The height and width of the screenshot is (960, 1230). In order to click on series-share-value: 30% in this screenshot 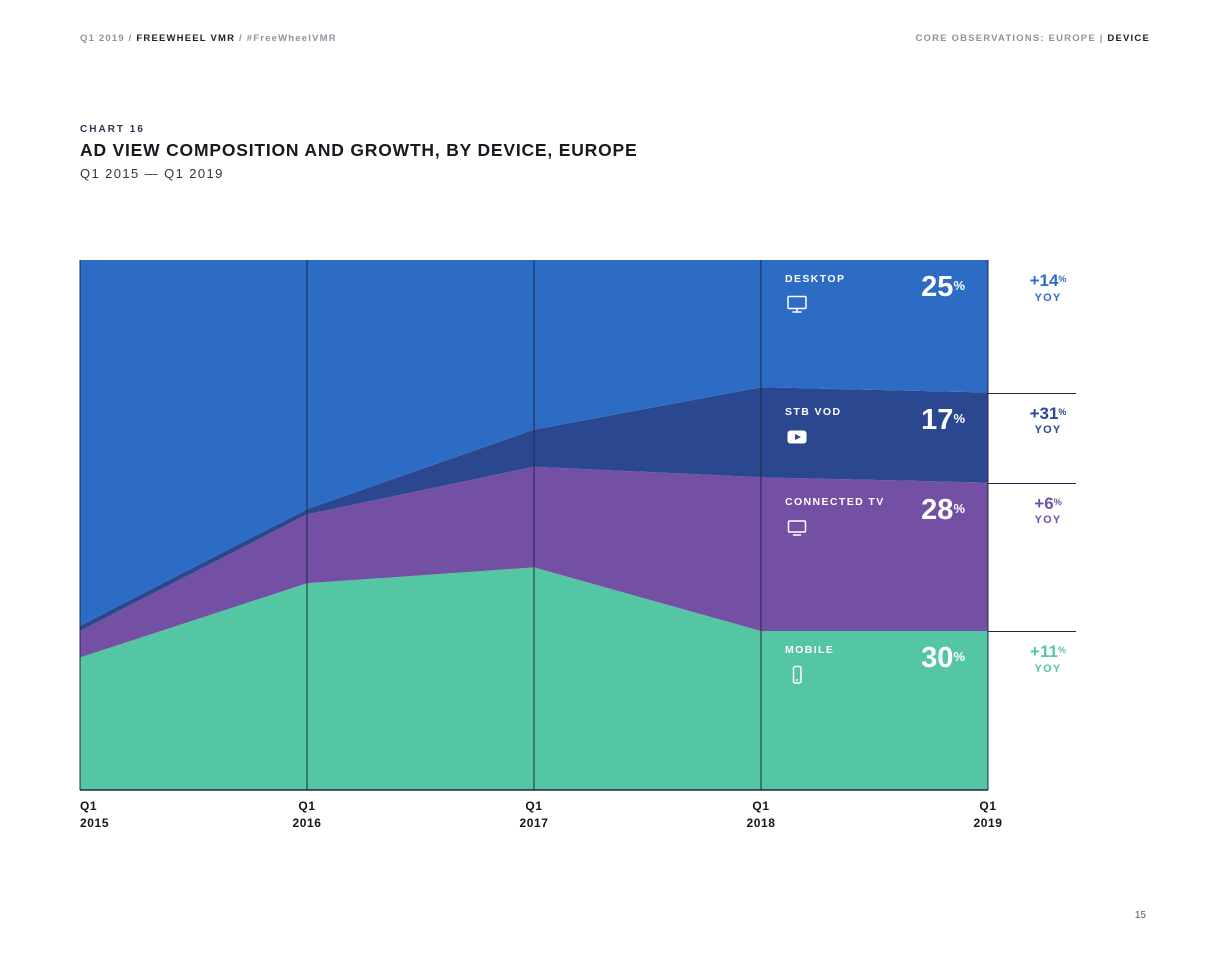, I will do `click(943, 658)`.